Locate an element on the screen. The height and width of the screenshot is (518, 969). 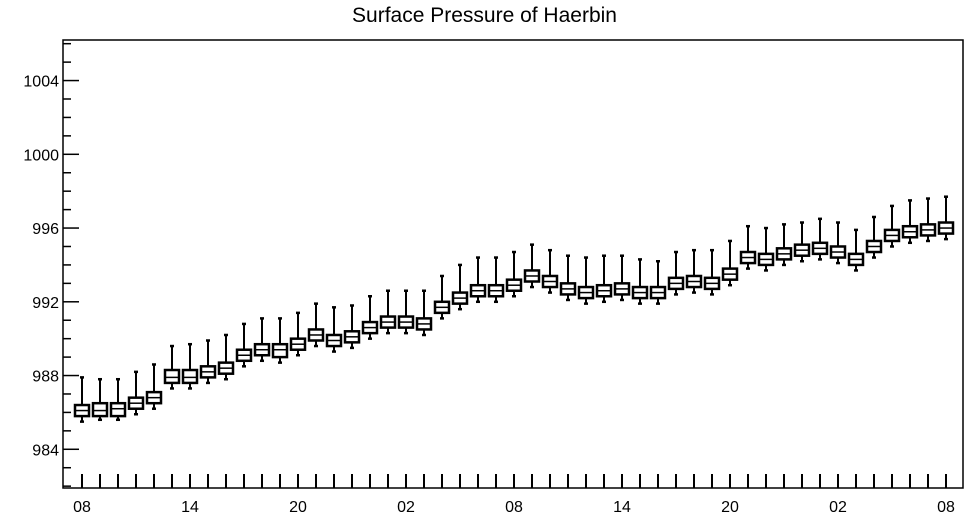
y-tick-label: 996 is located at coordinates (45, 229).